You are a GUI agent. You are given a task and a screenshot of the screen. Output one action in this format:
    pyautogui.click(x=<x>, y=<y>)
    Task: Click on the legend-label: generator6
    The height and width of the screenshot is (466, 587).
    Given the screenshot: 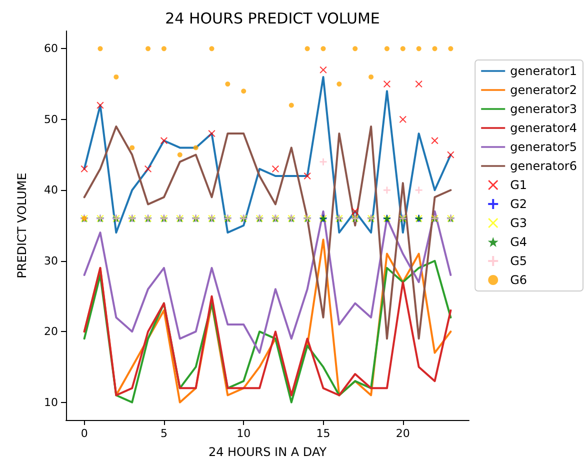 What is the action you would take?
    pyautogui.click(x=543, y=166)
    